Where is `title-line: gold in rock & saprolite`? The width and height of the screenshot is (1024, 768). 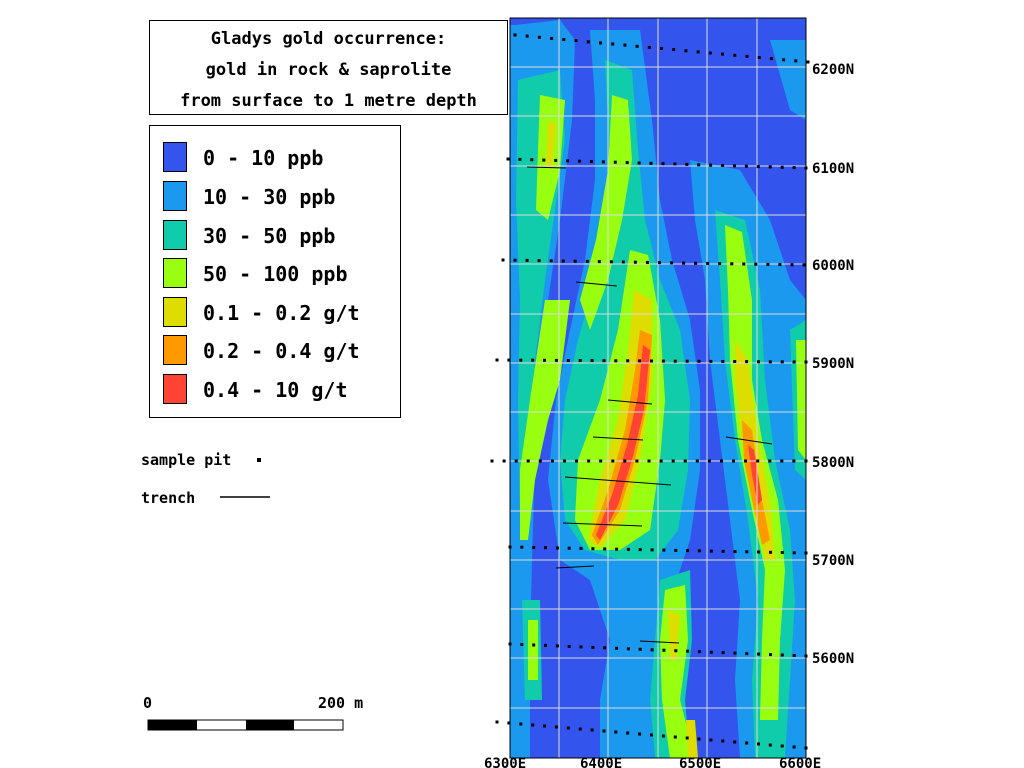 title-line: gold in rock & saprolite is located at coordinates (328, 70).